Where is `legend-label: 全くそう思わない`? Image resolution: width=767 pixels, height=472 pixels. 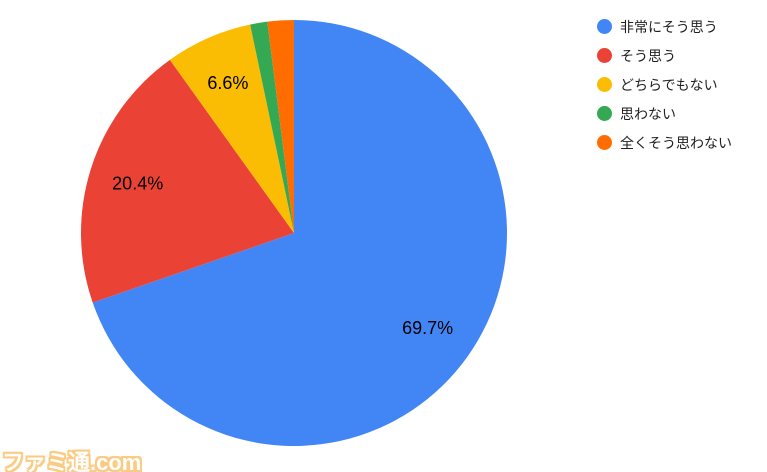 legend-label: 全くそう思わない is located at coordinates (676, 142).